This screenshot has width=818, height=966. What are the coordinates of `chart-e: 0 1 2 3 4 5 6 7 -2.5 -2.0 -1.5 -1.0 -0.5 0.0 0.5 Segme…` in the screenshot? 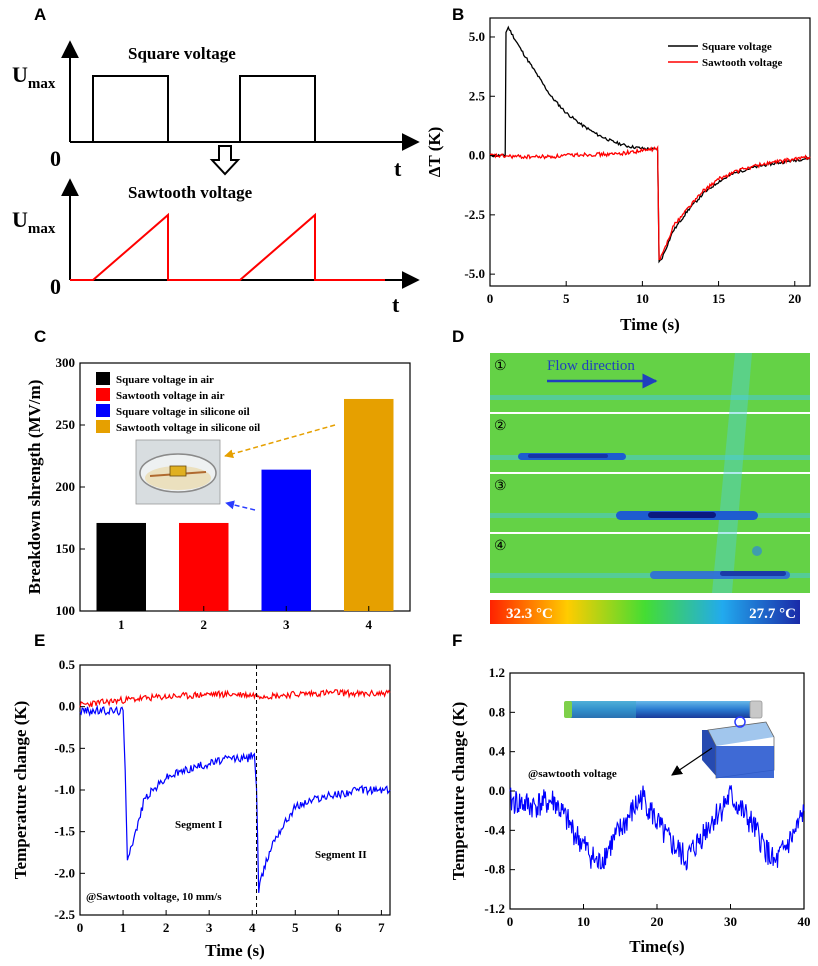 It's located at (201, 808).